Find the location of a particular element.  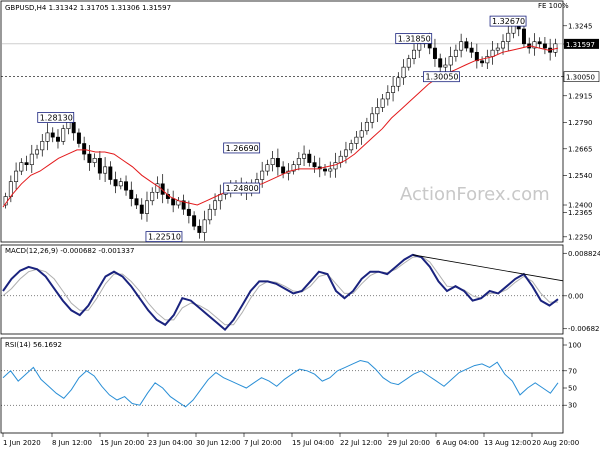

rsi-layer: 100 70 50 30 is located at coordinates (291, 376).